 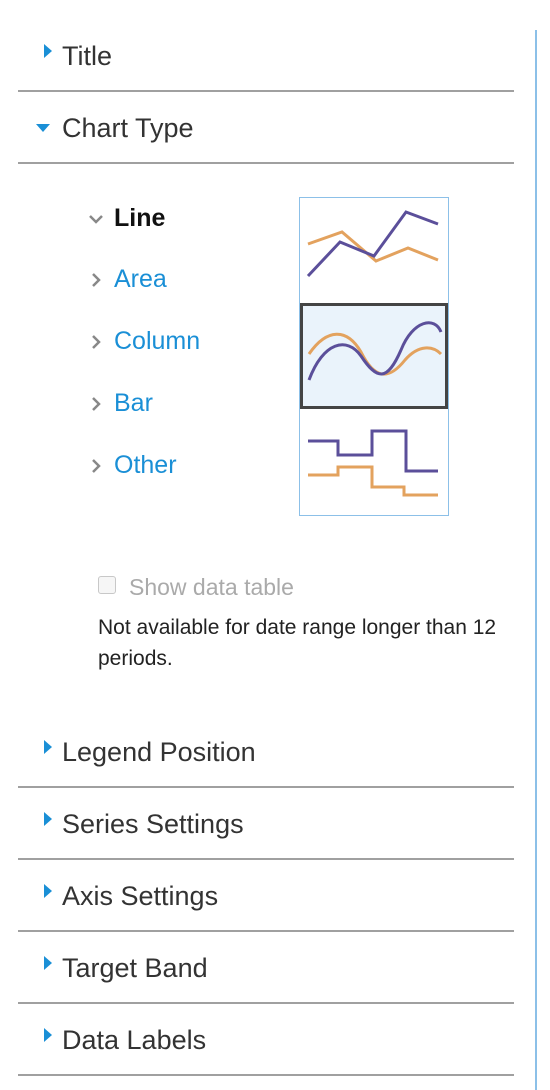 I want to click on line-chart-icon, so click(x=372, y=244).